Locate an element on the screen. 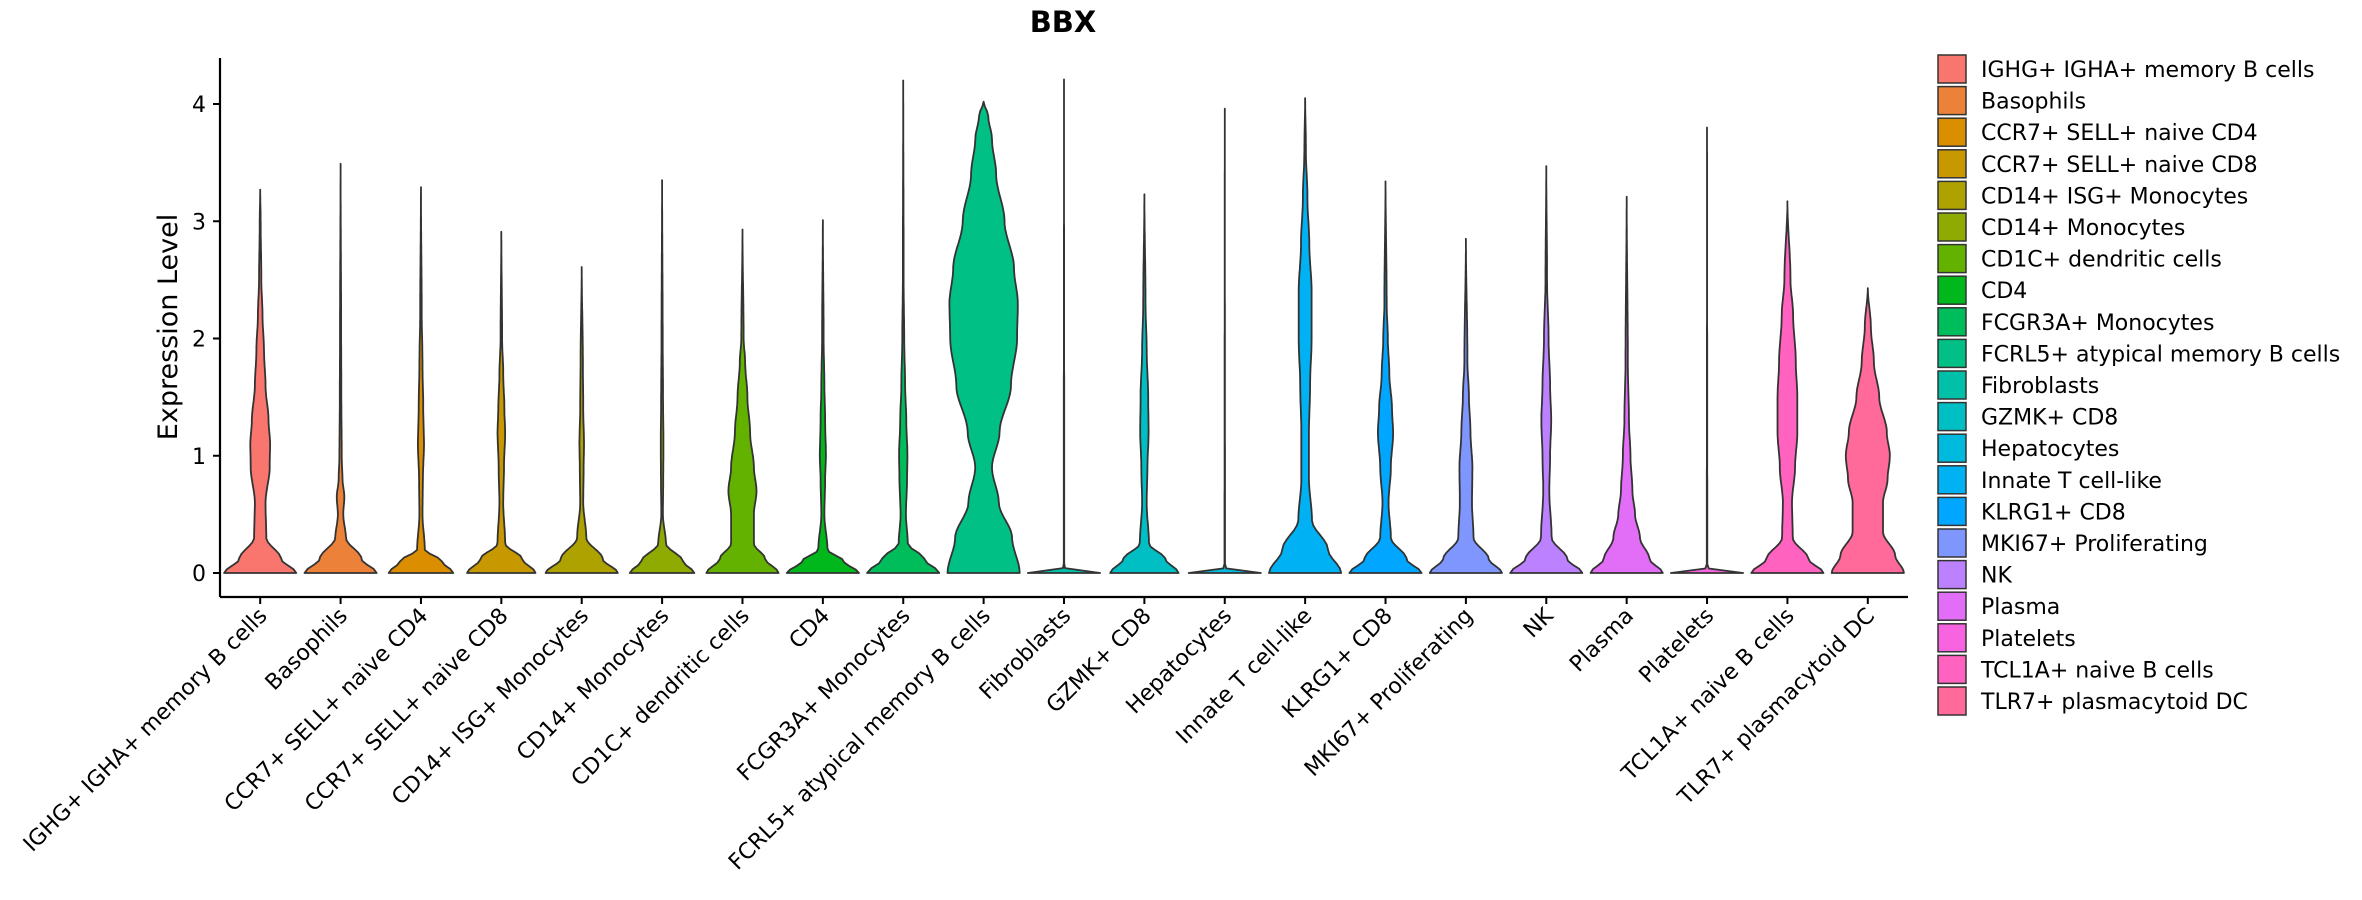 This screenshot has width=2362, height=900. chart-title: BBX is located at coordinates (1063, 22).